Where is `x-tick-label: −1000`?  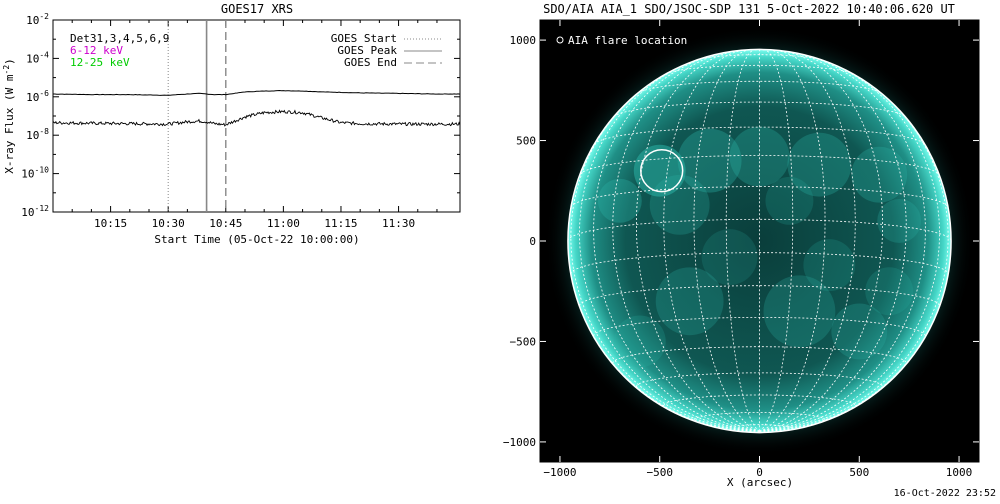
x-tick-label: −1000 is located at coordinates (559, 472).